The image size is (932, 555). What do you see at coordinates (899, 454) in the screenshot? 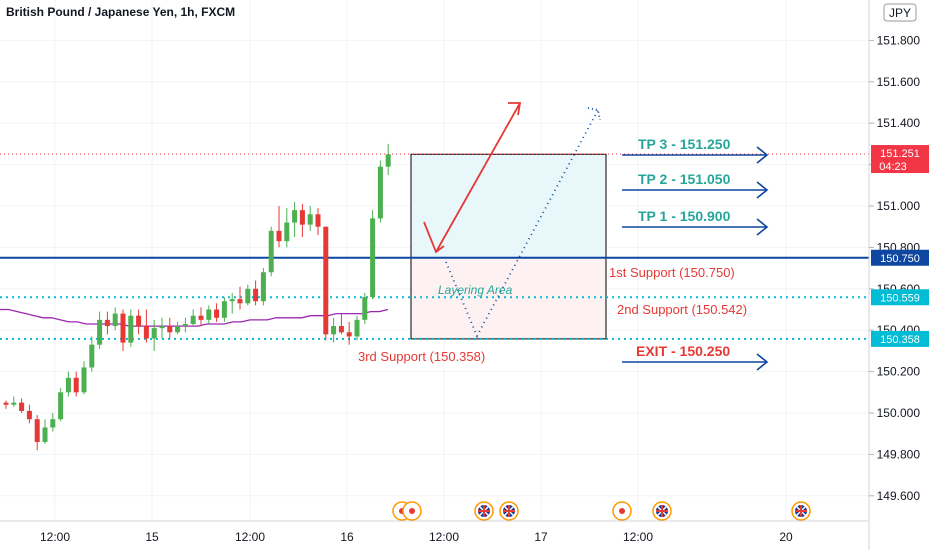
I see `price-tick-label: 149.800` at bounding box center [899, 454].